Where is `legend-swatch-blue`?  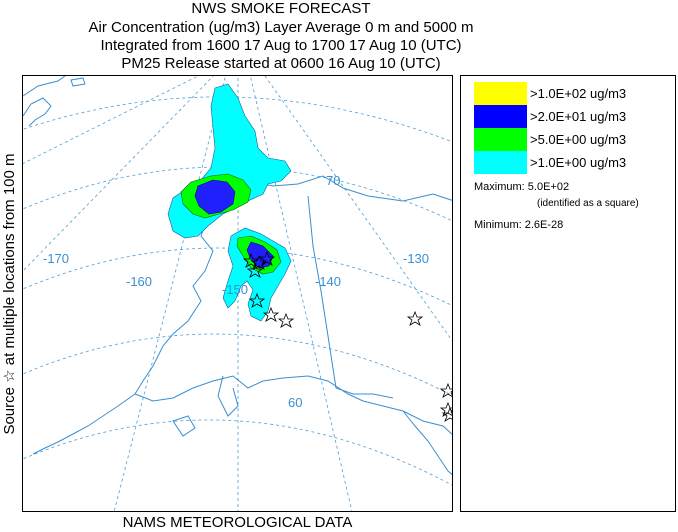 legend-swatch-blue is located at coordinates (500, 116).